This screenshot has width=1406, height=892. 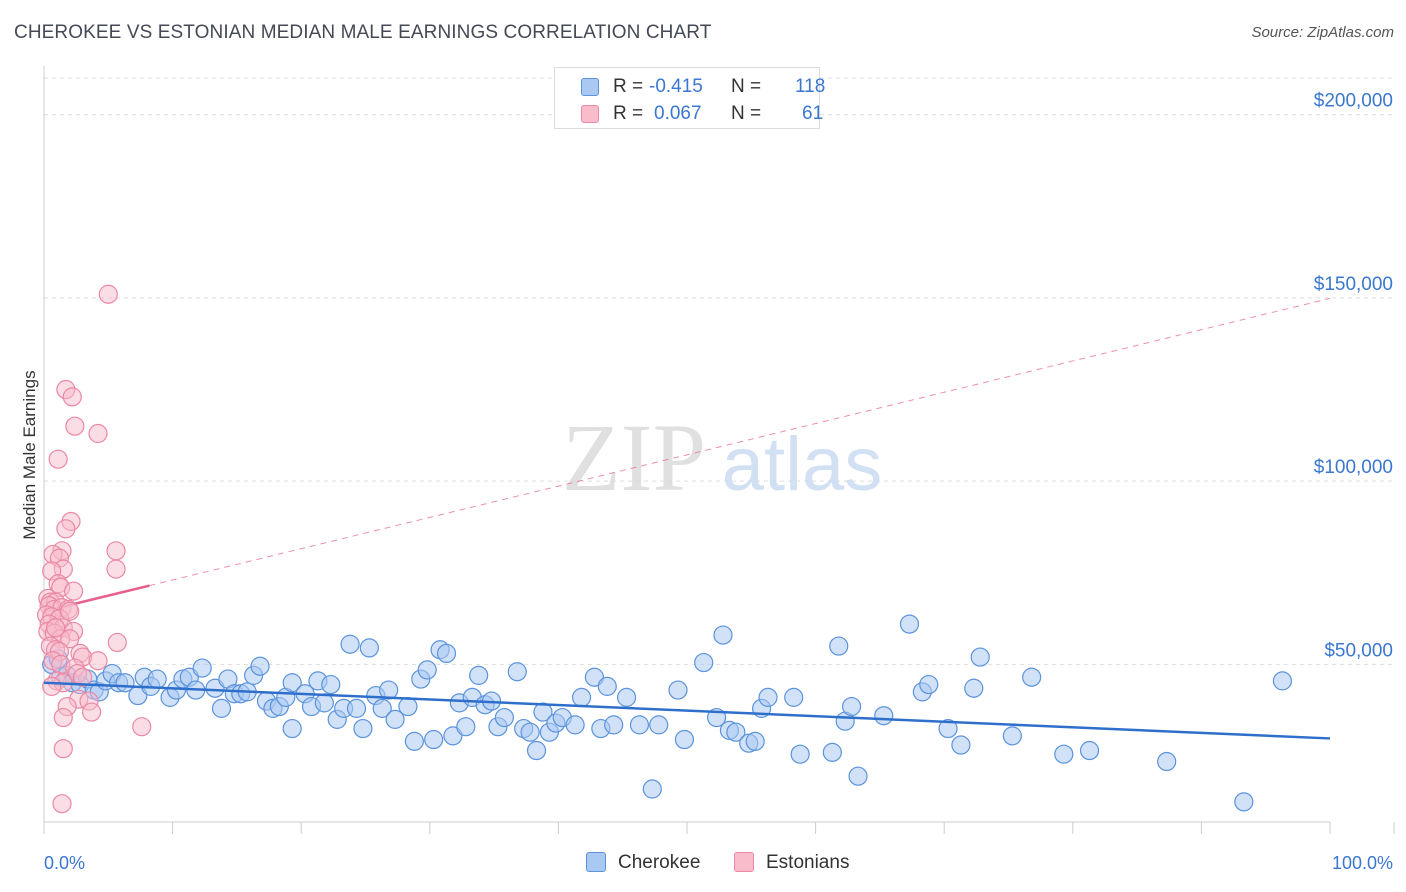 I want to click on y-tick-labels: $50,000 $100,000 $150,000 $200,000, so click(x=1353, y=376).